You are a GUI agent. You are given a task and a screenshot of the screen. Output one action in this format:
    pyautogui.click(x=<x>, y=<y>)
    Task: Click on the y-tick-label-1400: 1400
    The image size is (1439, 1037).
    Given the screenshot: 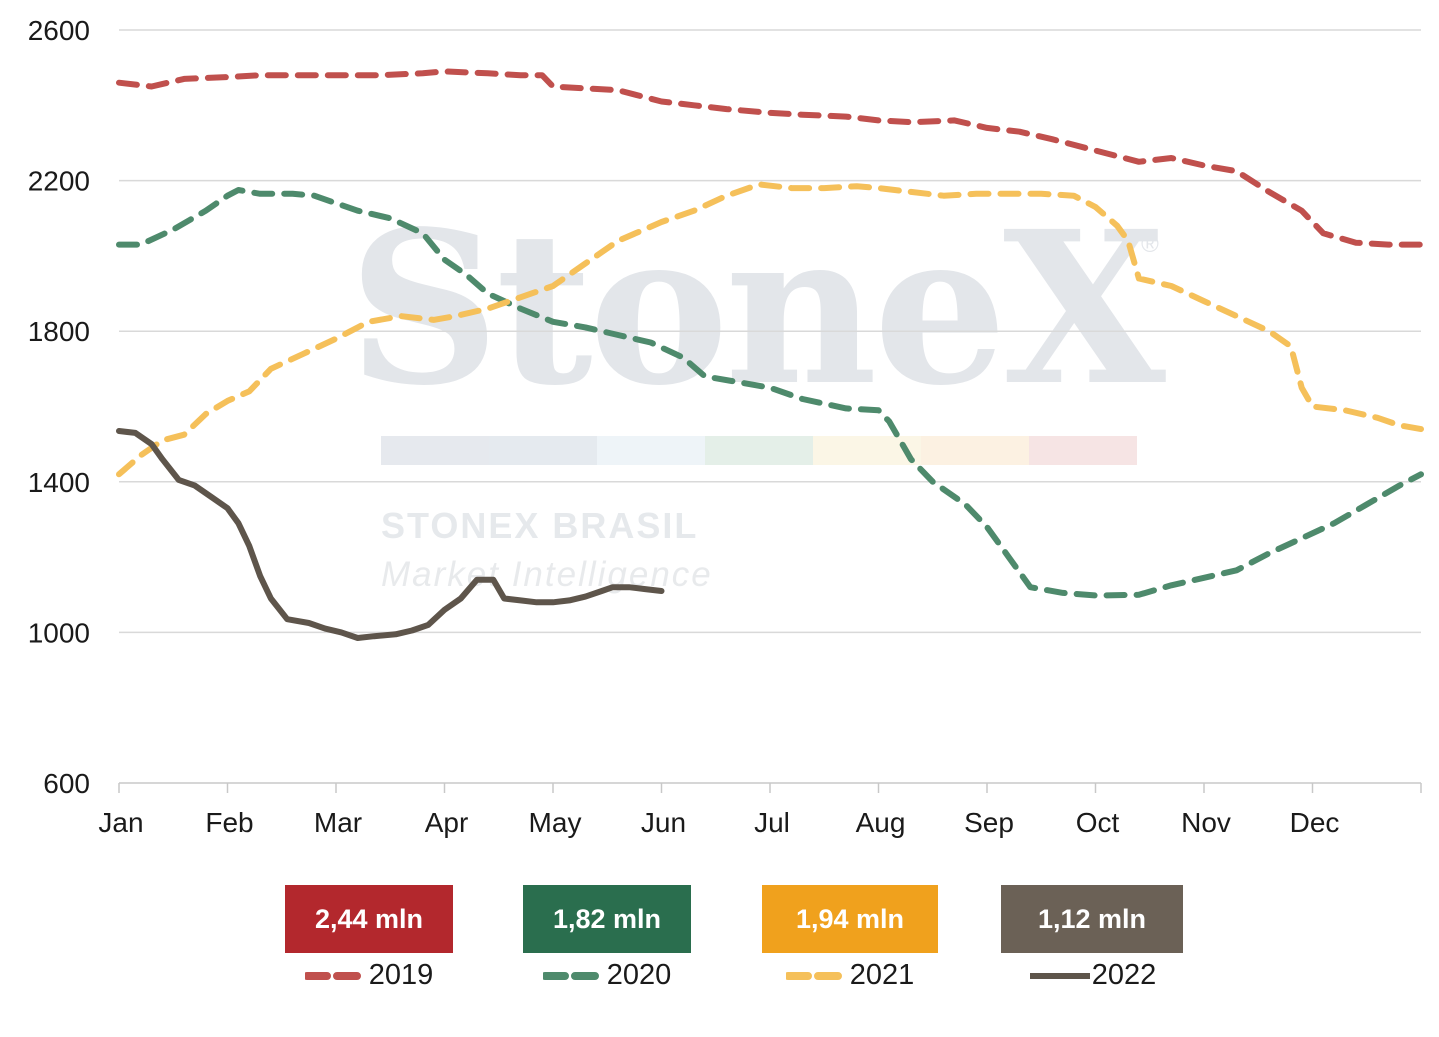 What is the action you would take?
    pyautogui.click(x=59, y=482)
    